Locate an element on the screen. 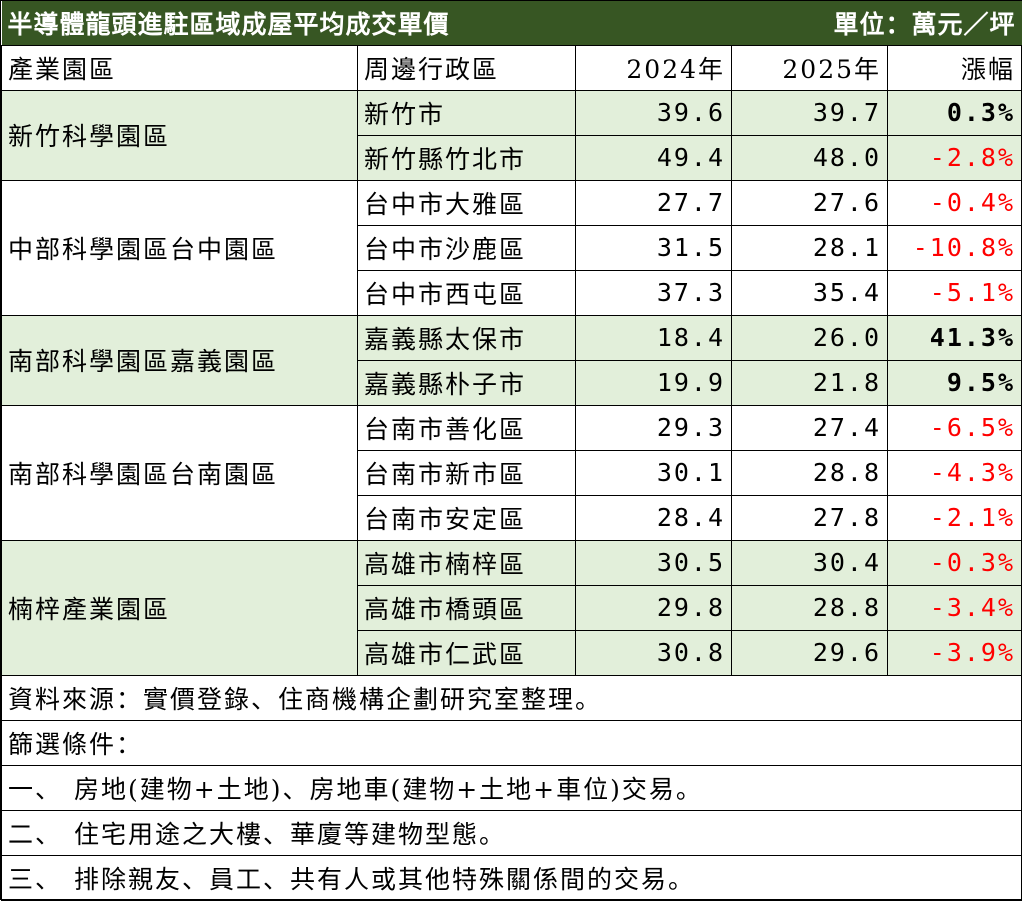  district-cell: 台中市沙鹿區 is located at coordinates (466, 247).